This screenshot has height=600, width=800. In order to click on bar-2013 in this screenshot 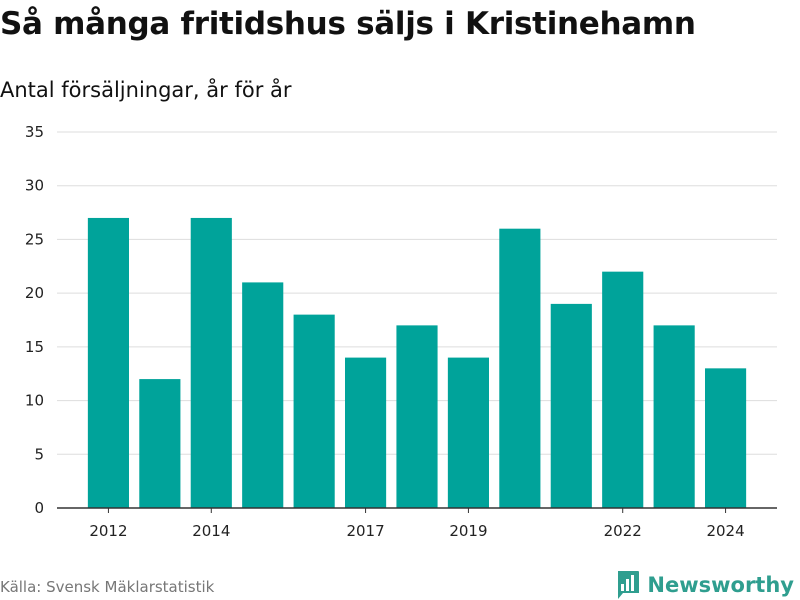, I will do `click(160, 443)`.